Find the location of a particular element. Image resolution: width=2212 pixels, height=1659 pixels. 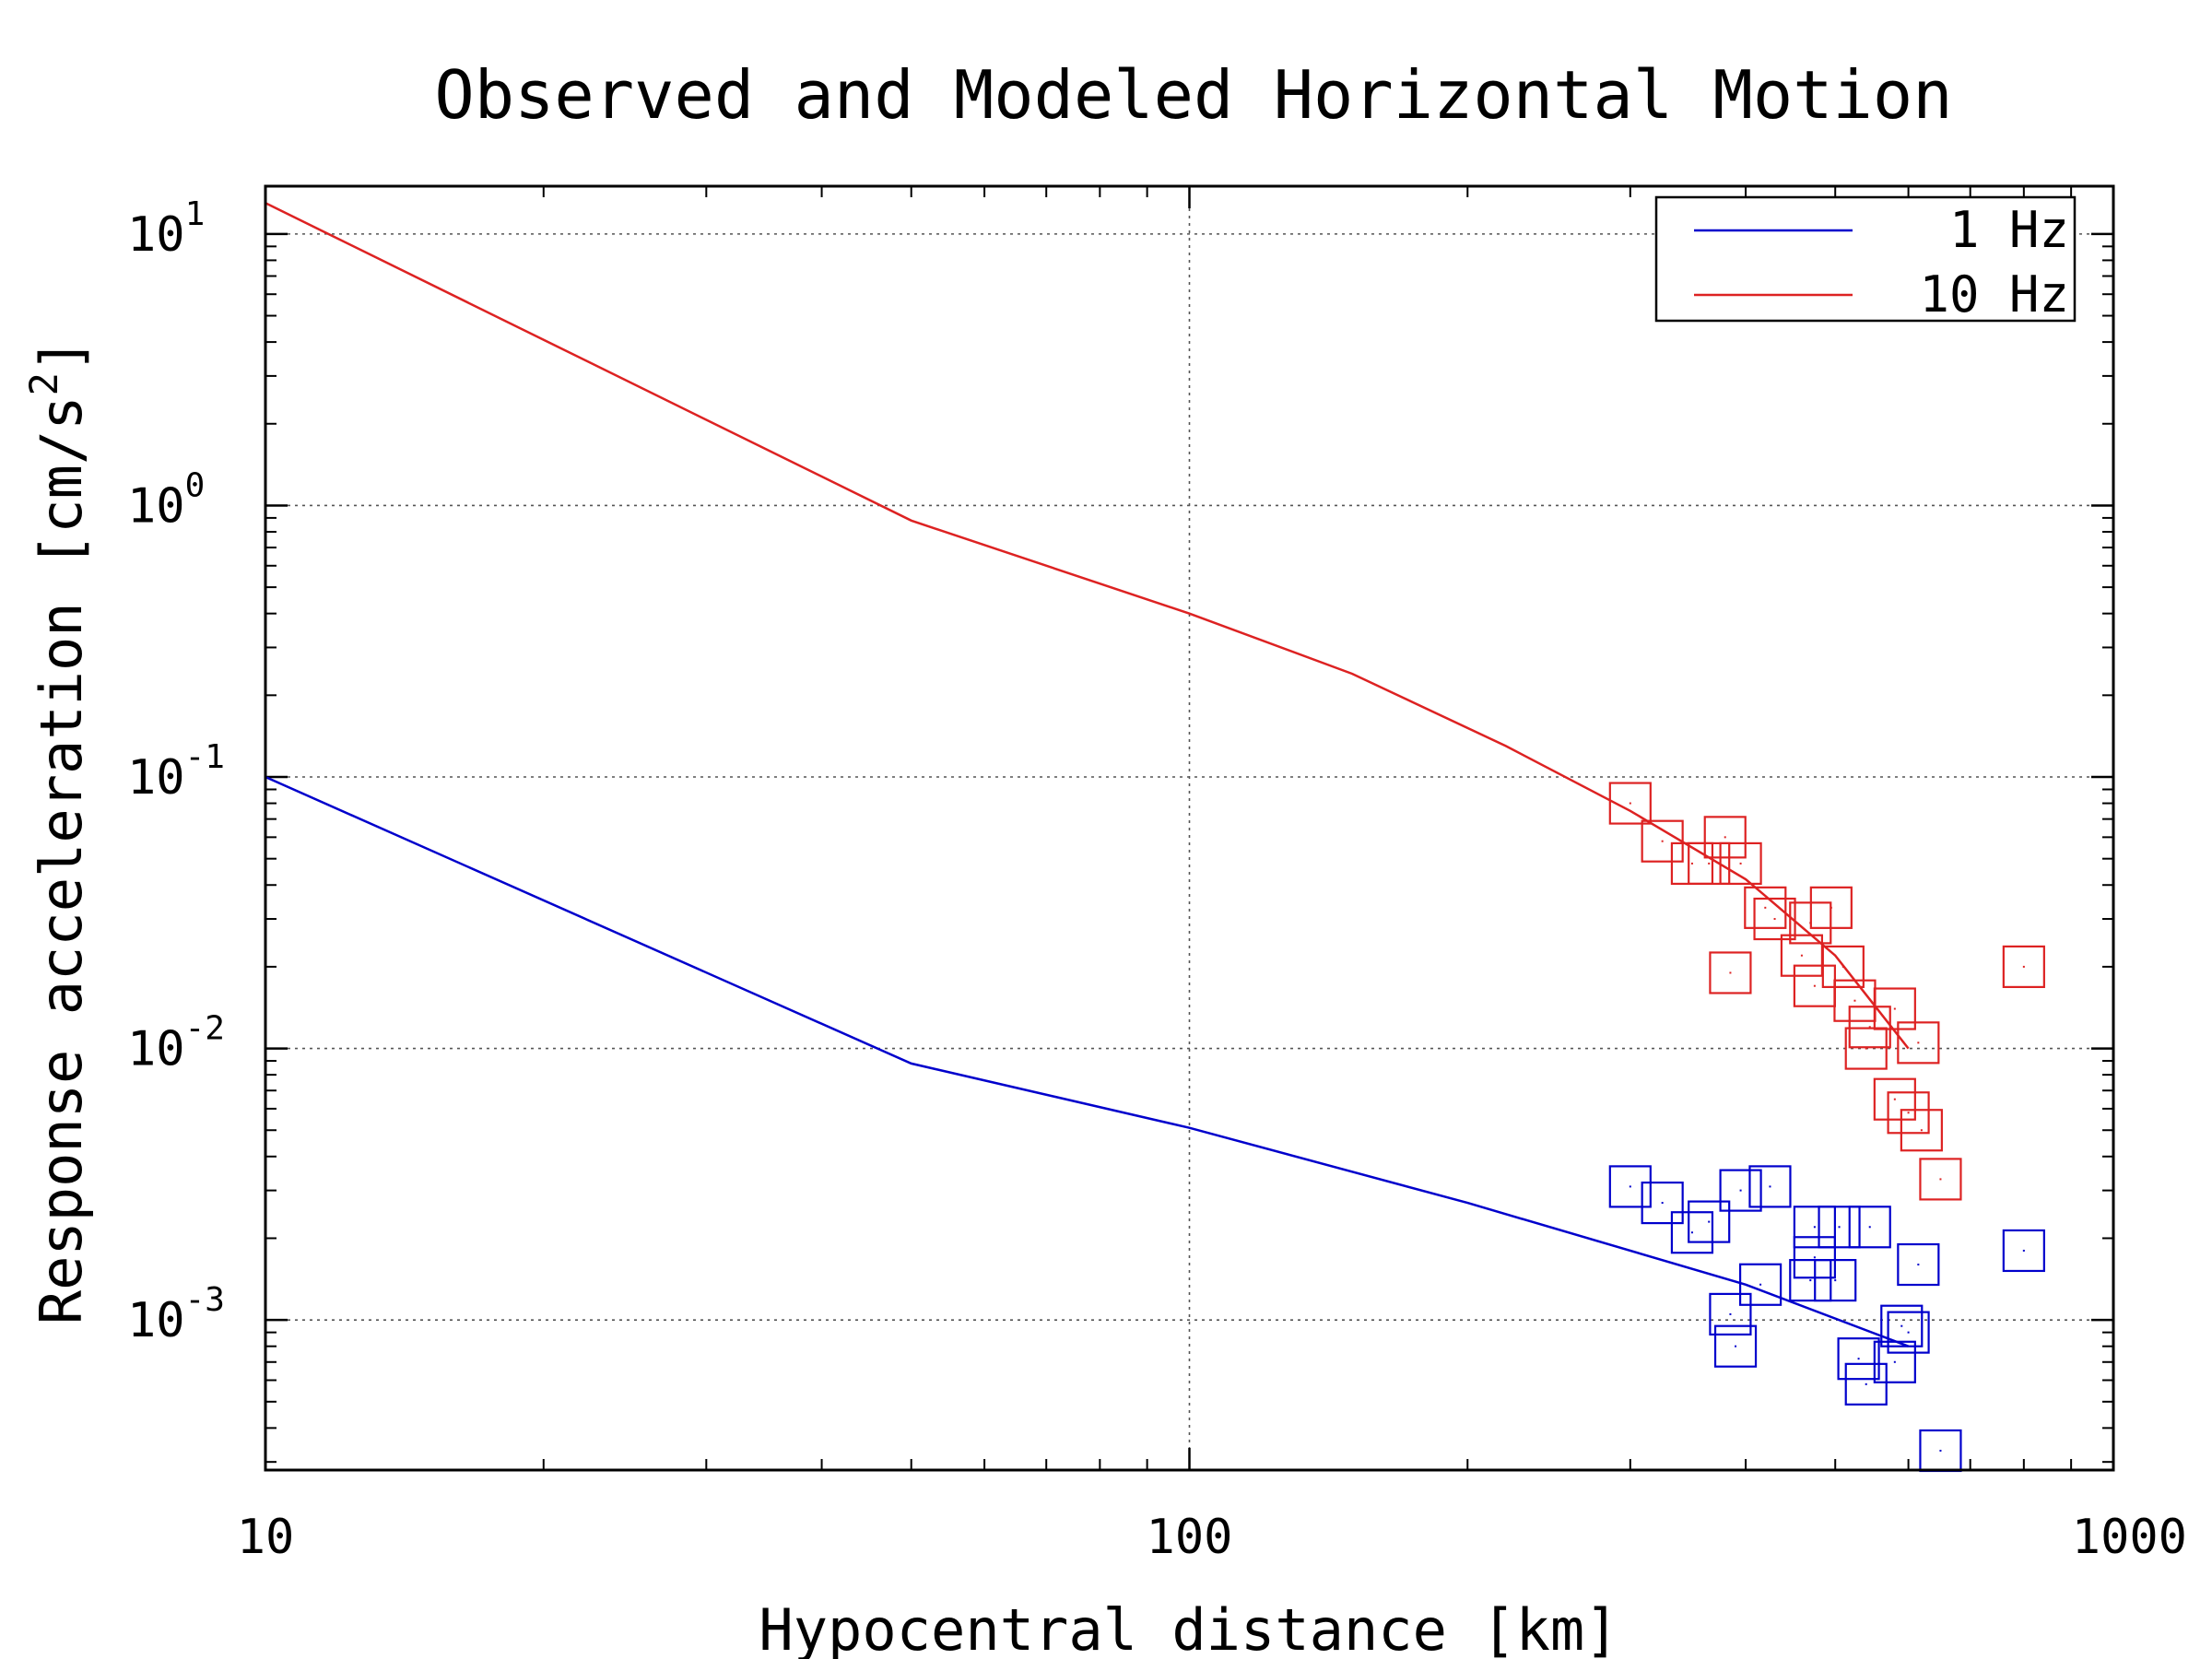

y-tick-label: 10⁰ is located at coordinates (166, 500).